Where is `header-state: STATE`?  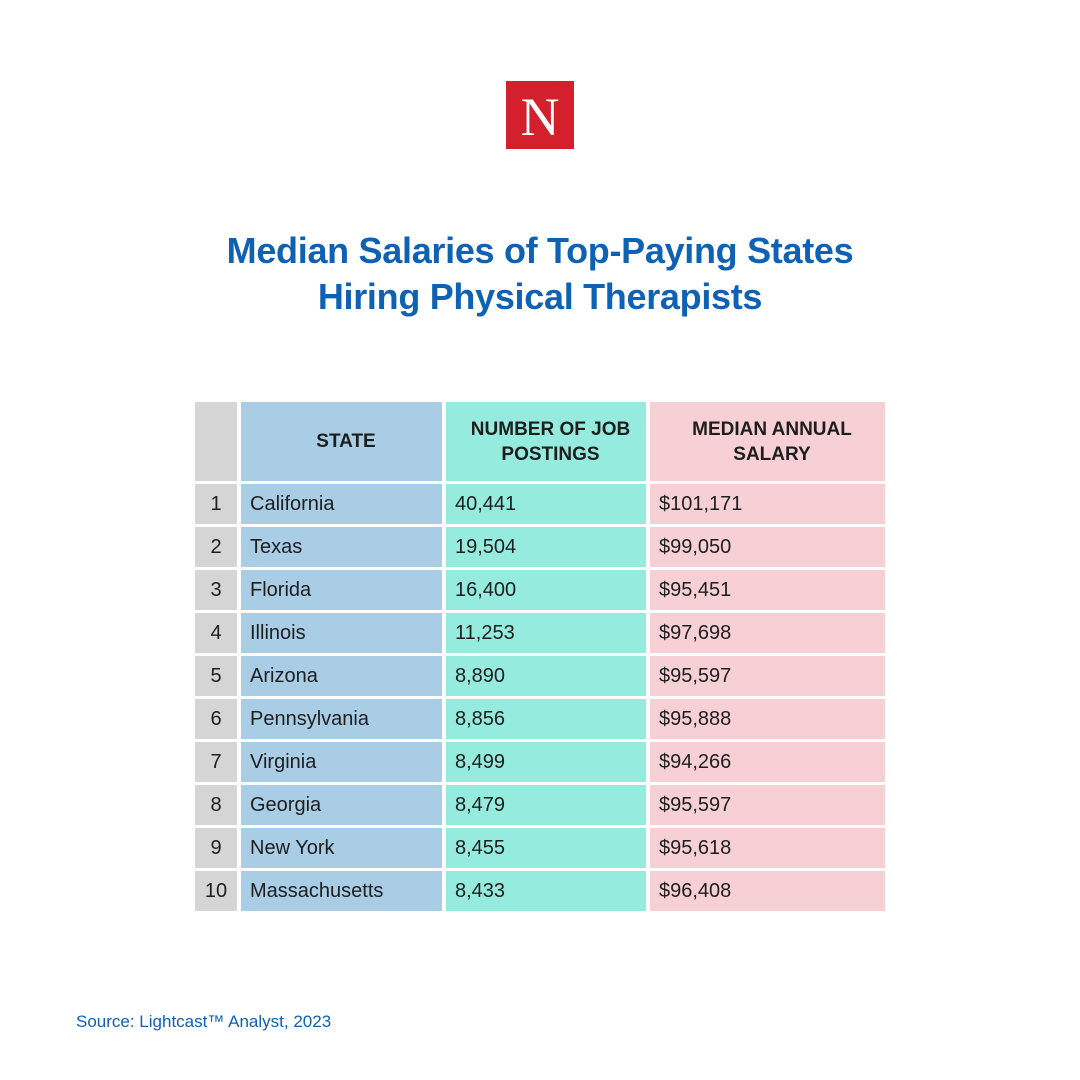 header-state: STATE is located at coordinates (341, 441).